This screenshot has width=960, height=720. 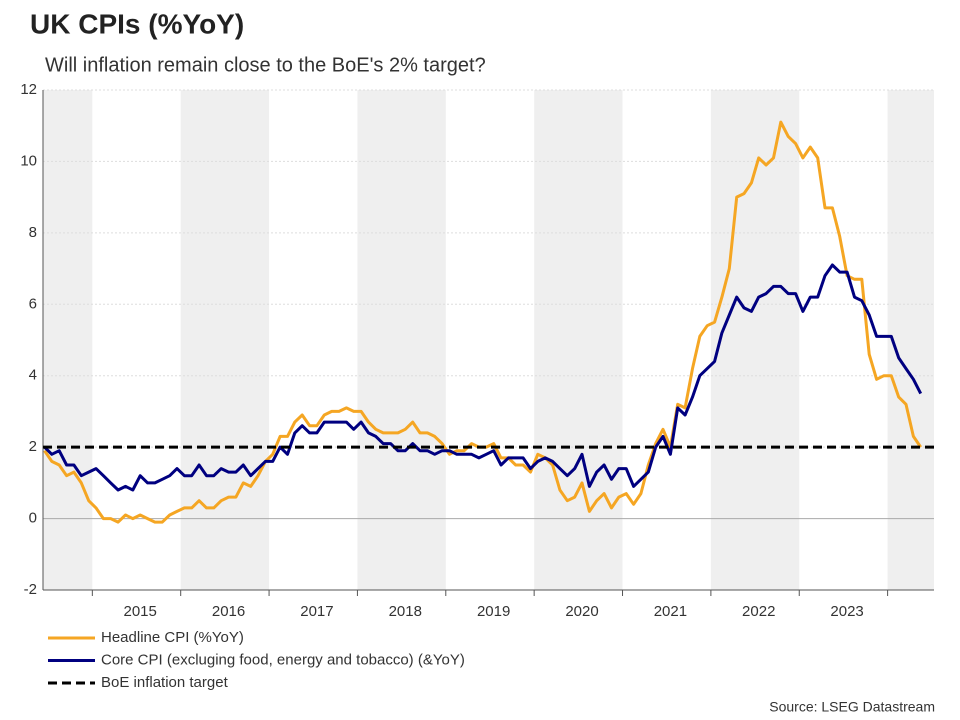 I want to click on x-tick-label: 2016, so click(x=228, y=611).